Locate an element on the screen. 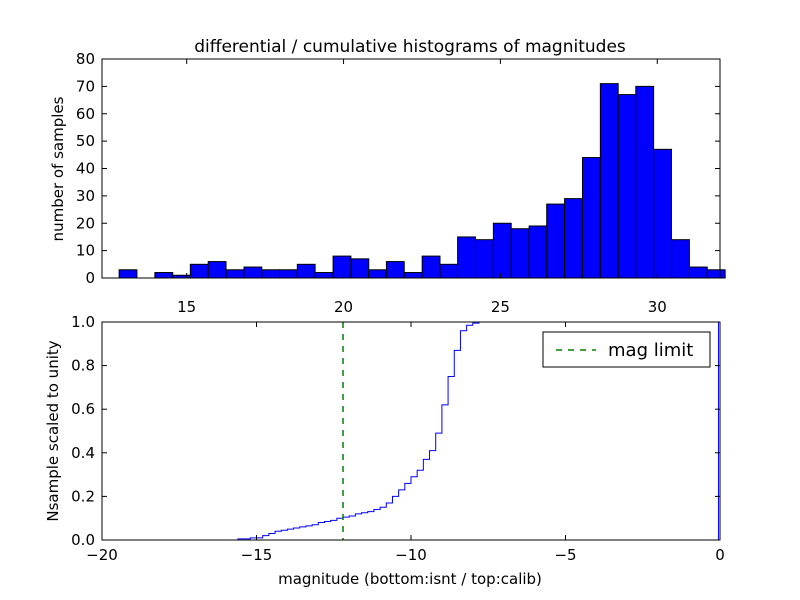  y-tick-label: 80 is located at coordinates (85, 59).